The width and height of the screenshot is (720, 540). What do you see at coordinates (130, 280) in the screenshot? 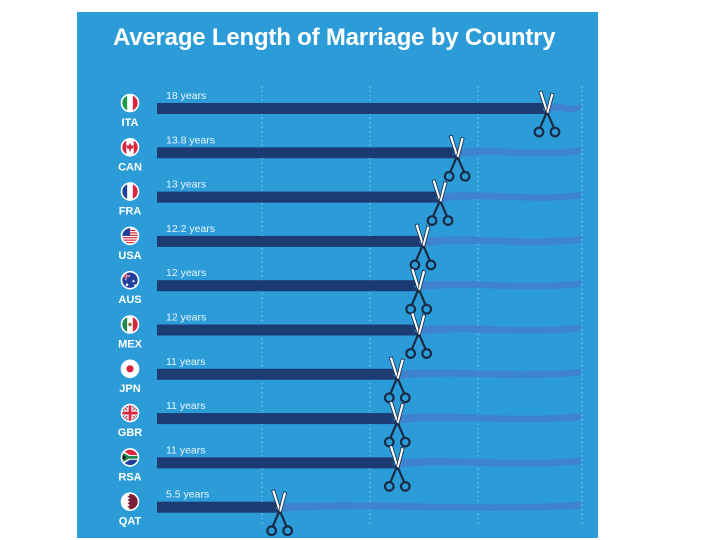
I see `australia-flag-icon` at bounding box center [130, 280].